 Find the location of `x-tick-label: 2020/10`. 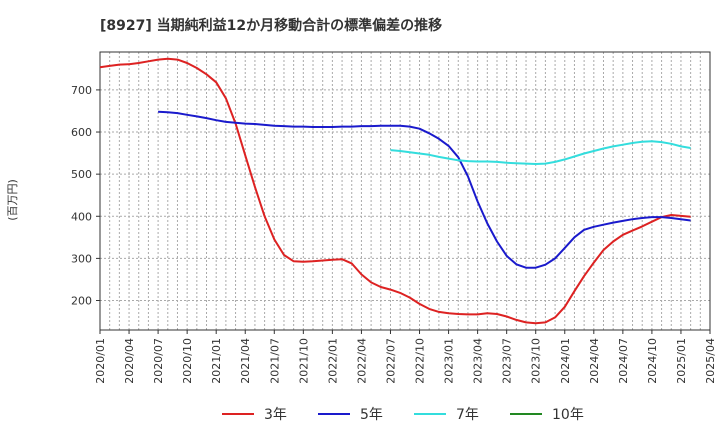

x-tick-label: 2020/10 is located at coordinates (187, 361).